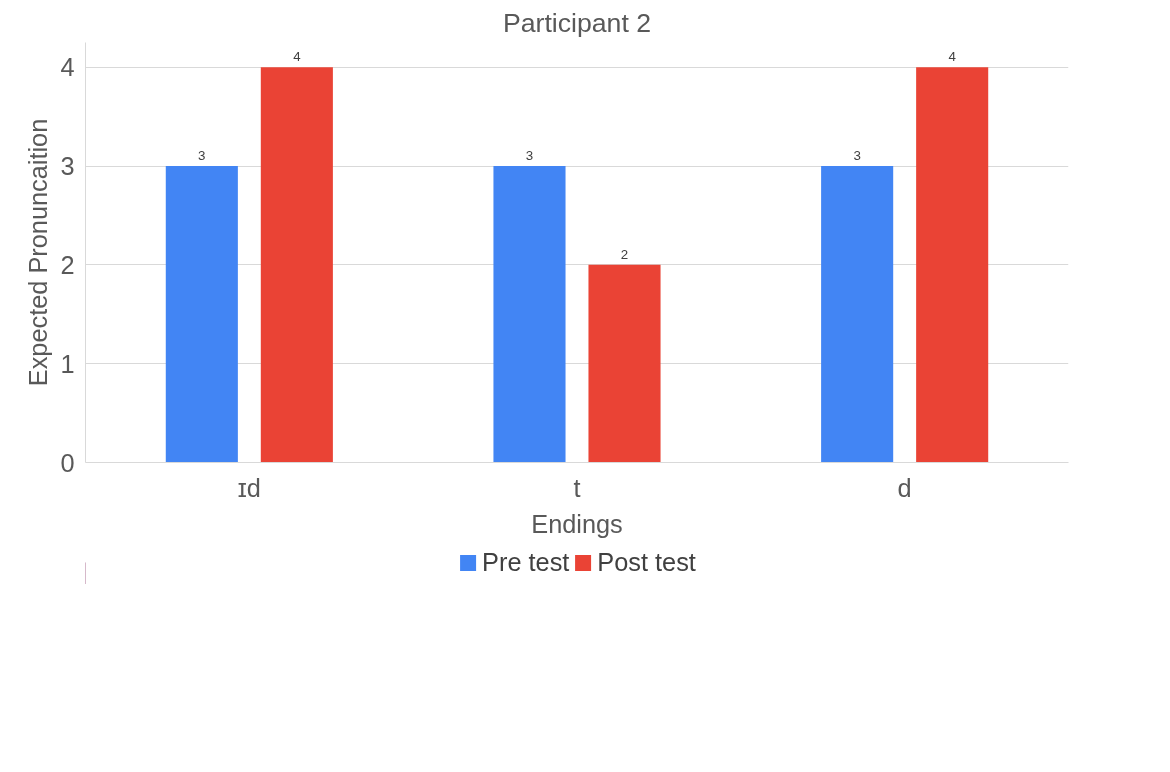  I want to click on y-tick-label: 3, so click(67, 166).